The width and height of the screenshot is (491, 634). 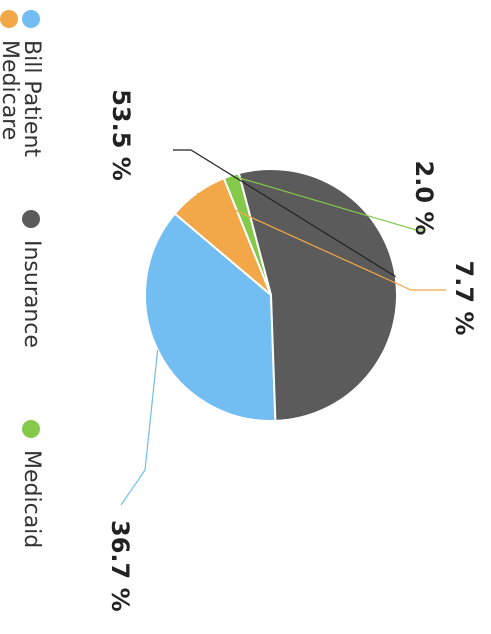 I want to click on leader-line-medicare, so click(x=321, y=241).